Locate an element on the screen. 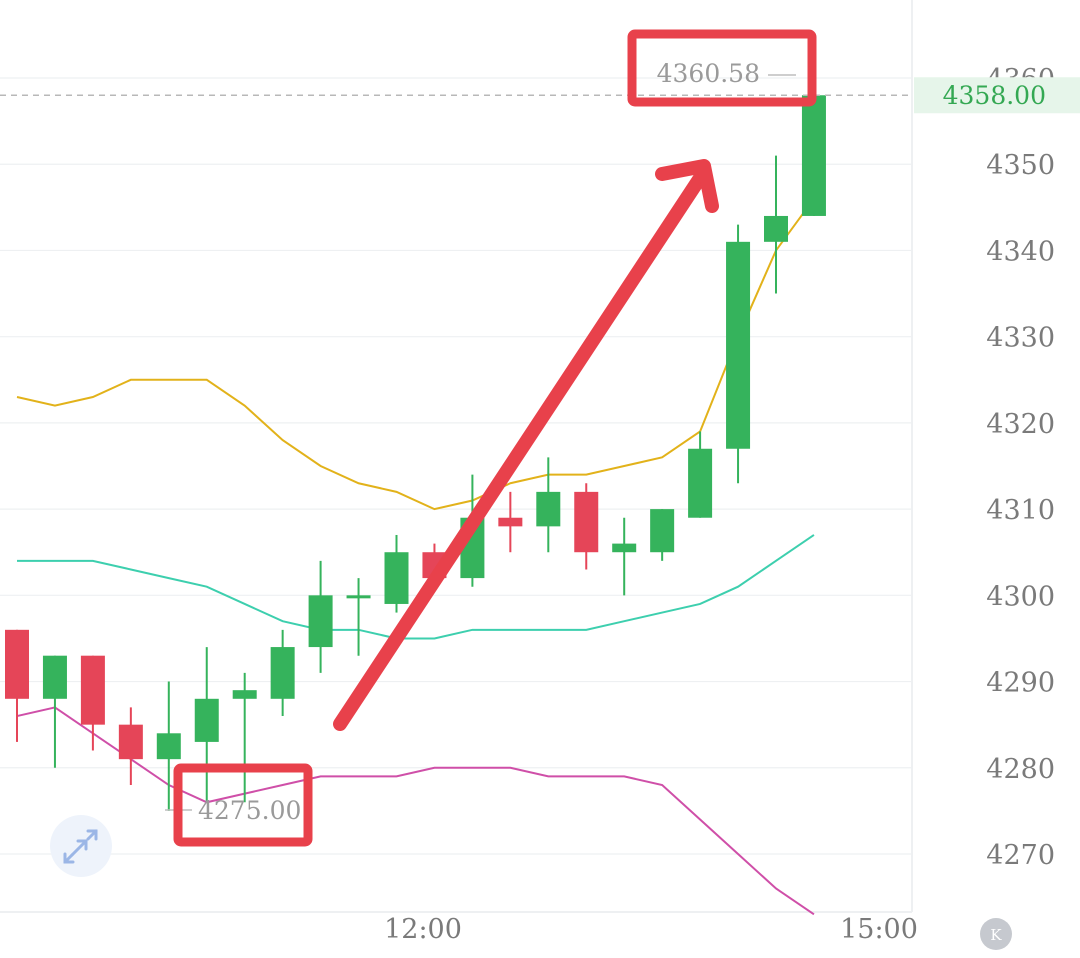  expand-arrows-icon is located at coordinates (80, 846).